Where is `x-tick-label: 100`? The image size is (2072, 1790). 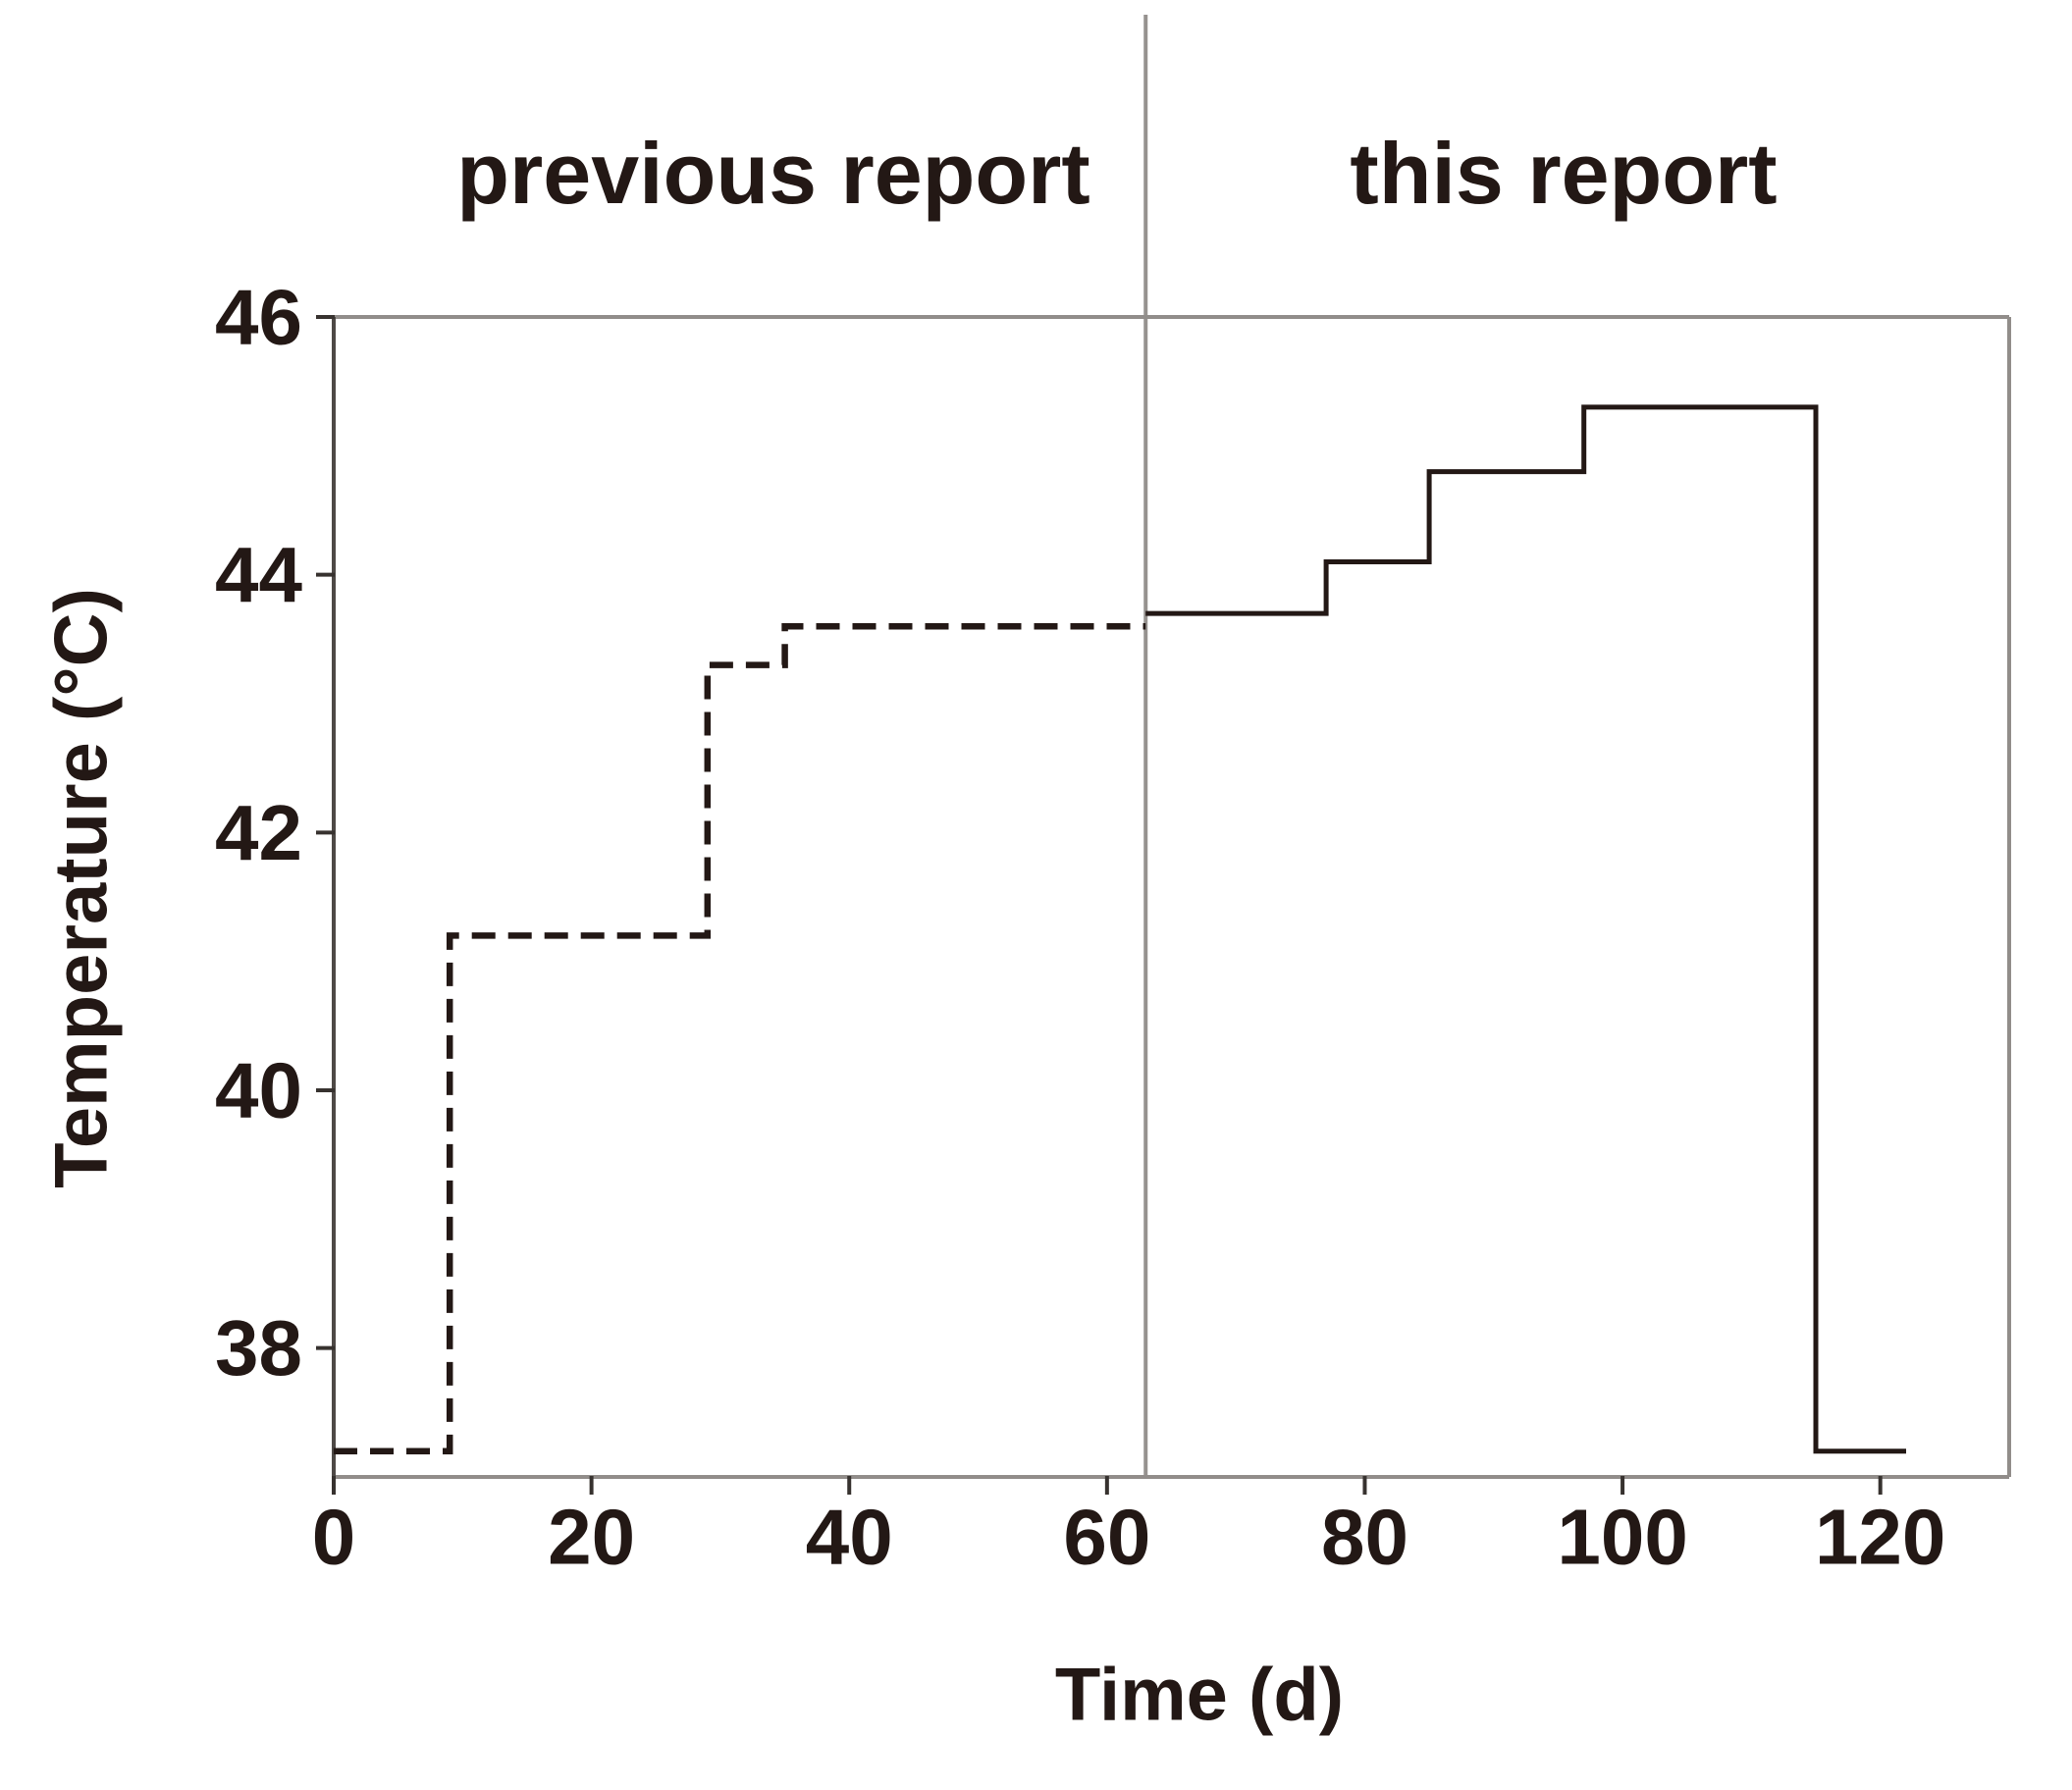 x-tick-label: 100 is located at coordinates (1622, 1538).